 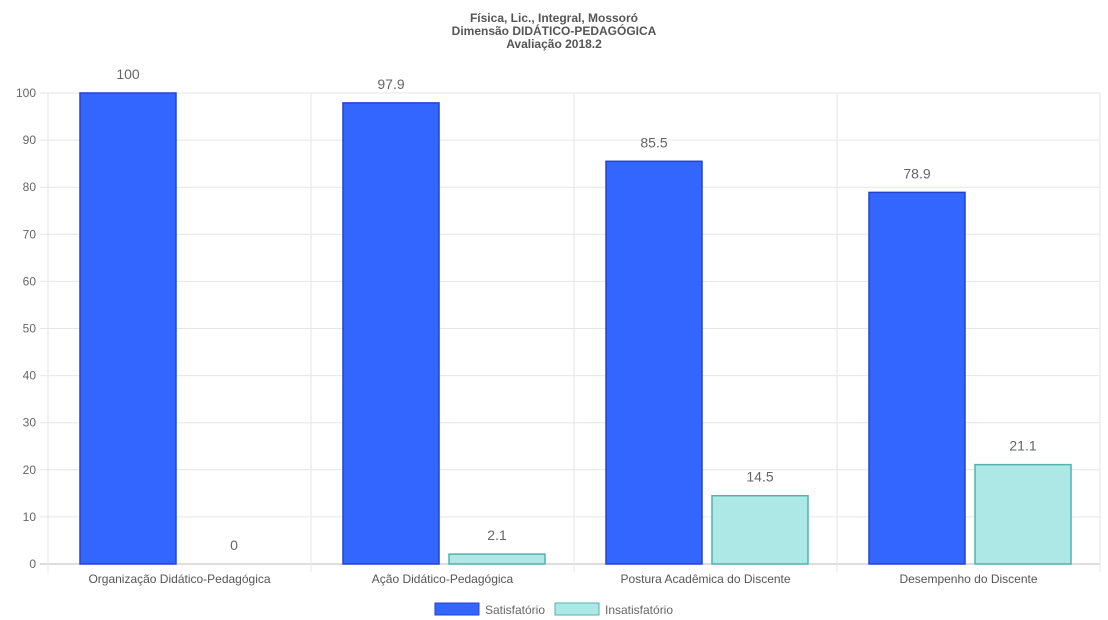 I want to click on y-tick-label: 10, so click(x=30, y=517).